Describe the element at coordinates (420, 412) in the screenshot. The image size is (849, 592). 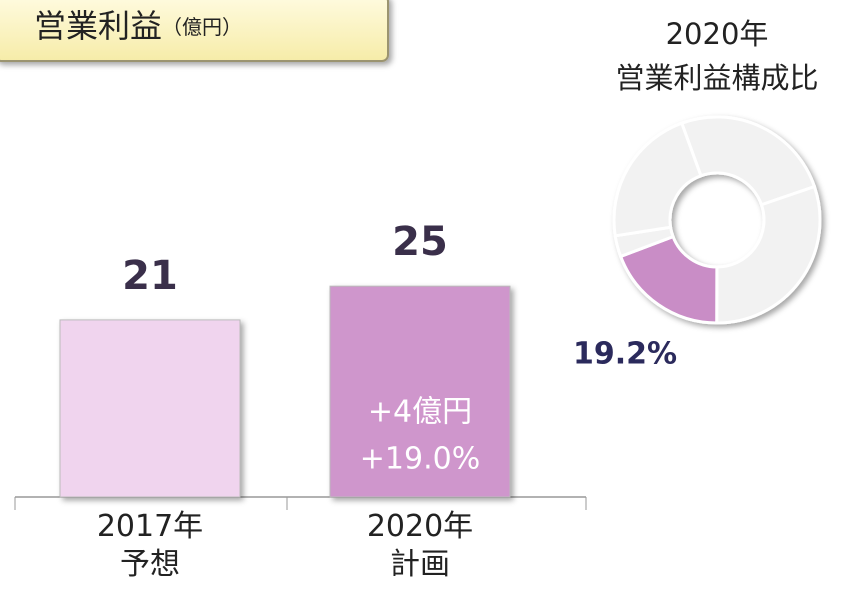
I see `annotation: +4億円` at that location.